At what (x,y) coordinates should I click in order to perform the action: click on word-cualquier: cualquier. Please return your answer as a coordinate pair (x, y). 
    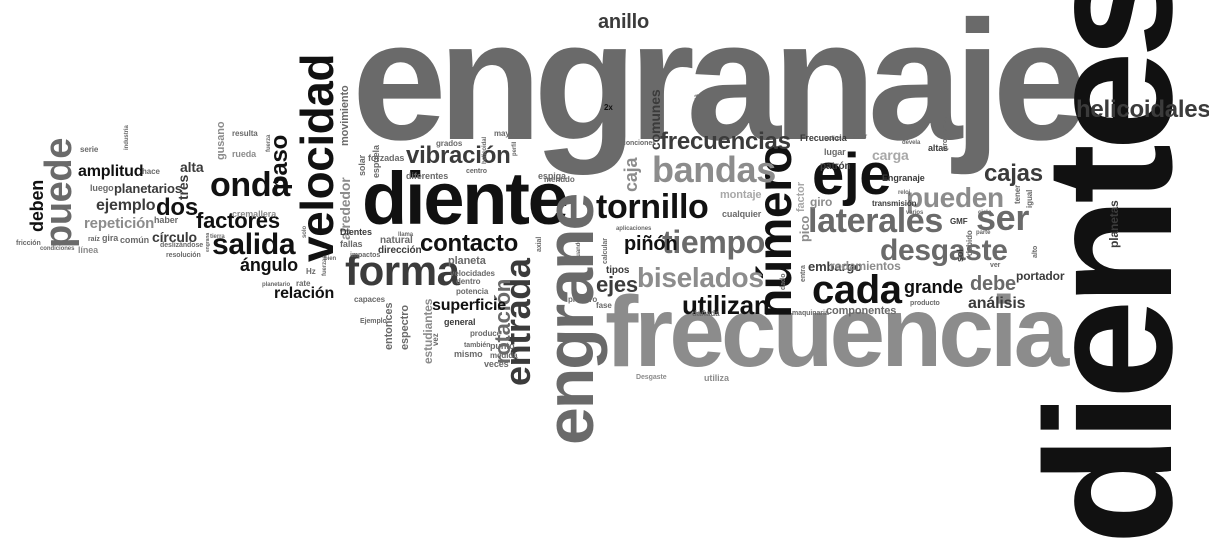
    Looking at the image, I should click on (742, 214).